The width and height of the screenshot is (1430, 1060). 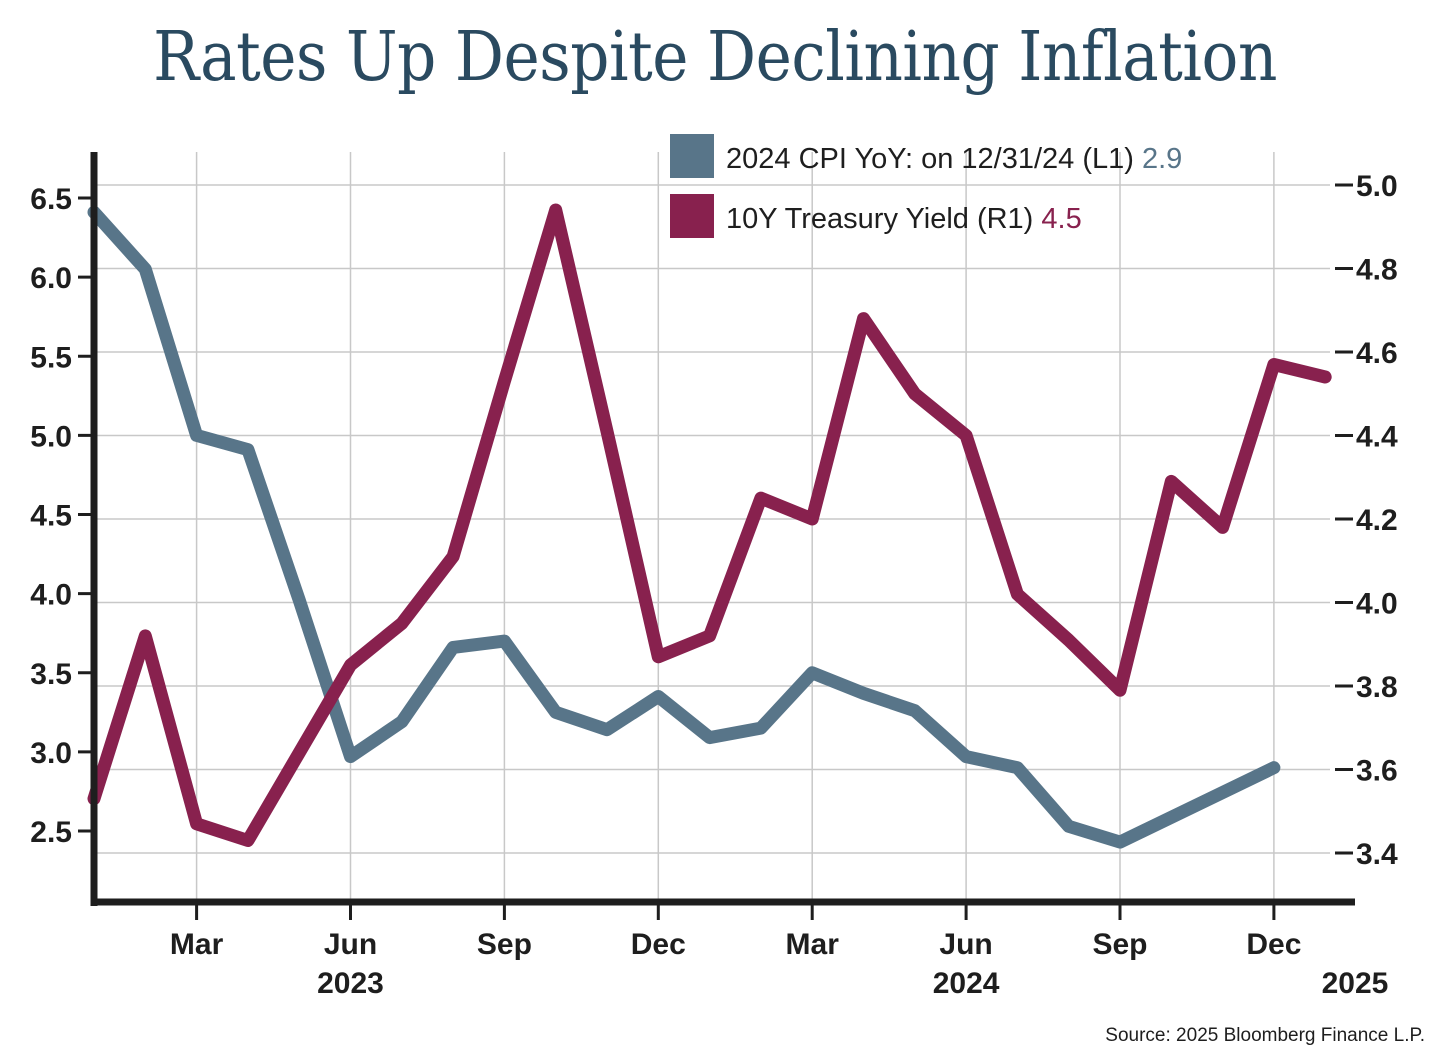 I want to click on legend-label: 2024 CPI YoY: on 12/31/24 (L1) 2.9, so click(x=954, y=159).